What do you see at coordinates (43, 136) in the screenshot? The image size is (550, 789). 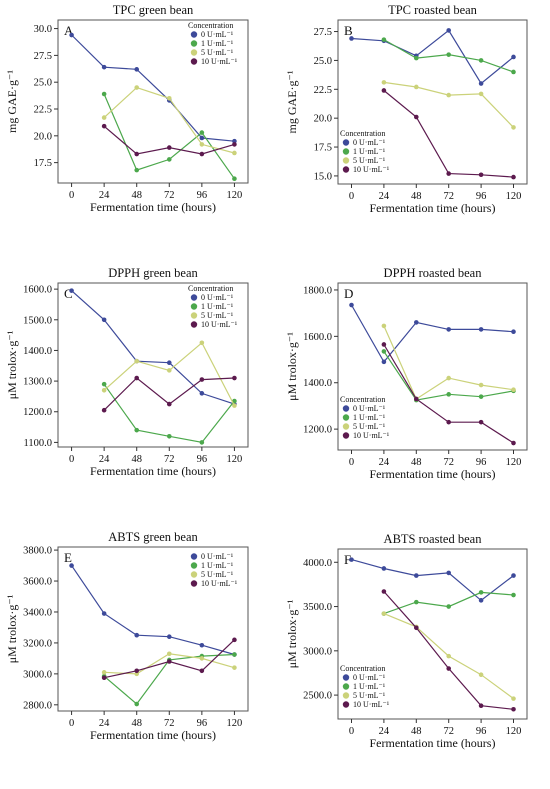 I see `y-tick-label: 20.0` at bounding box center [43, 136].